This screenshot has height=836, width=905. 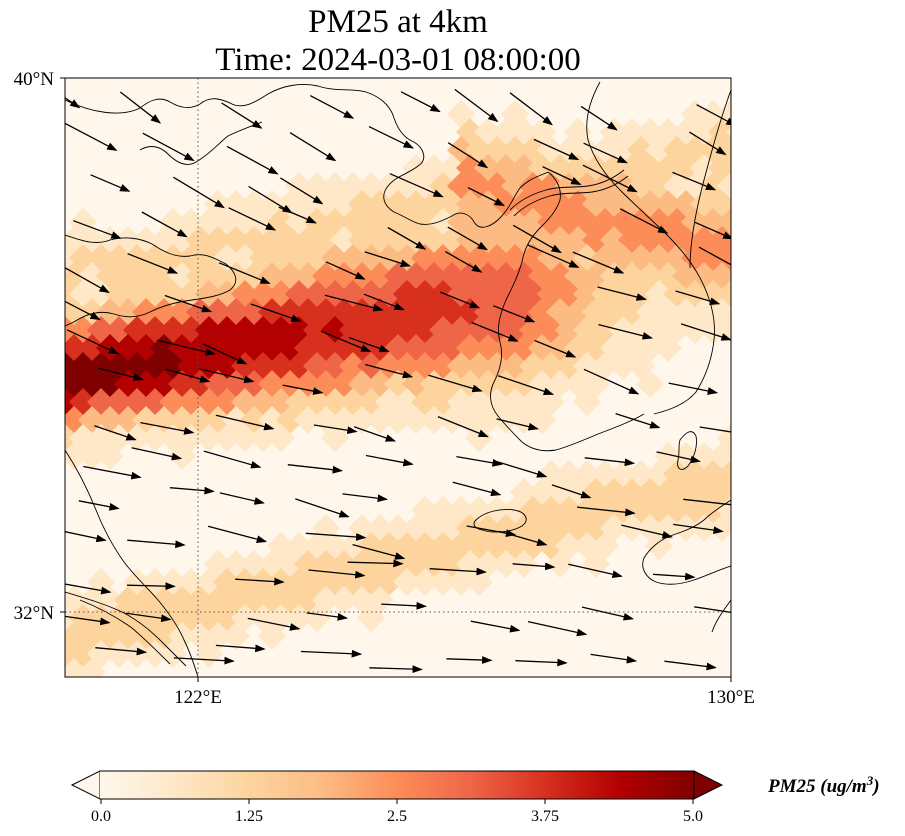 I want to click on map-title-line2: Time: 2024-03-01 08:00:00, so click(x=398, y=60).